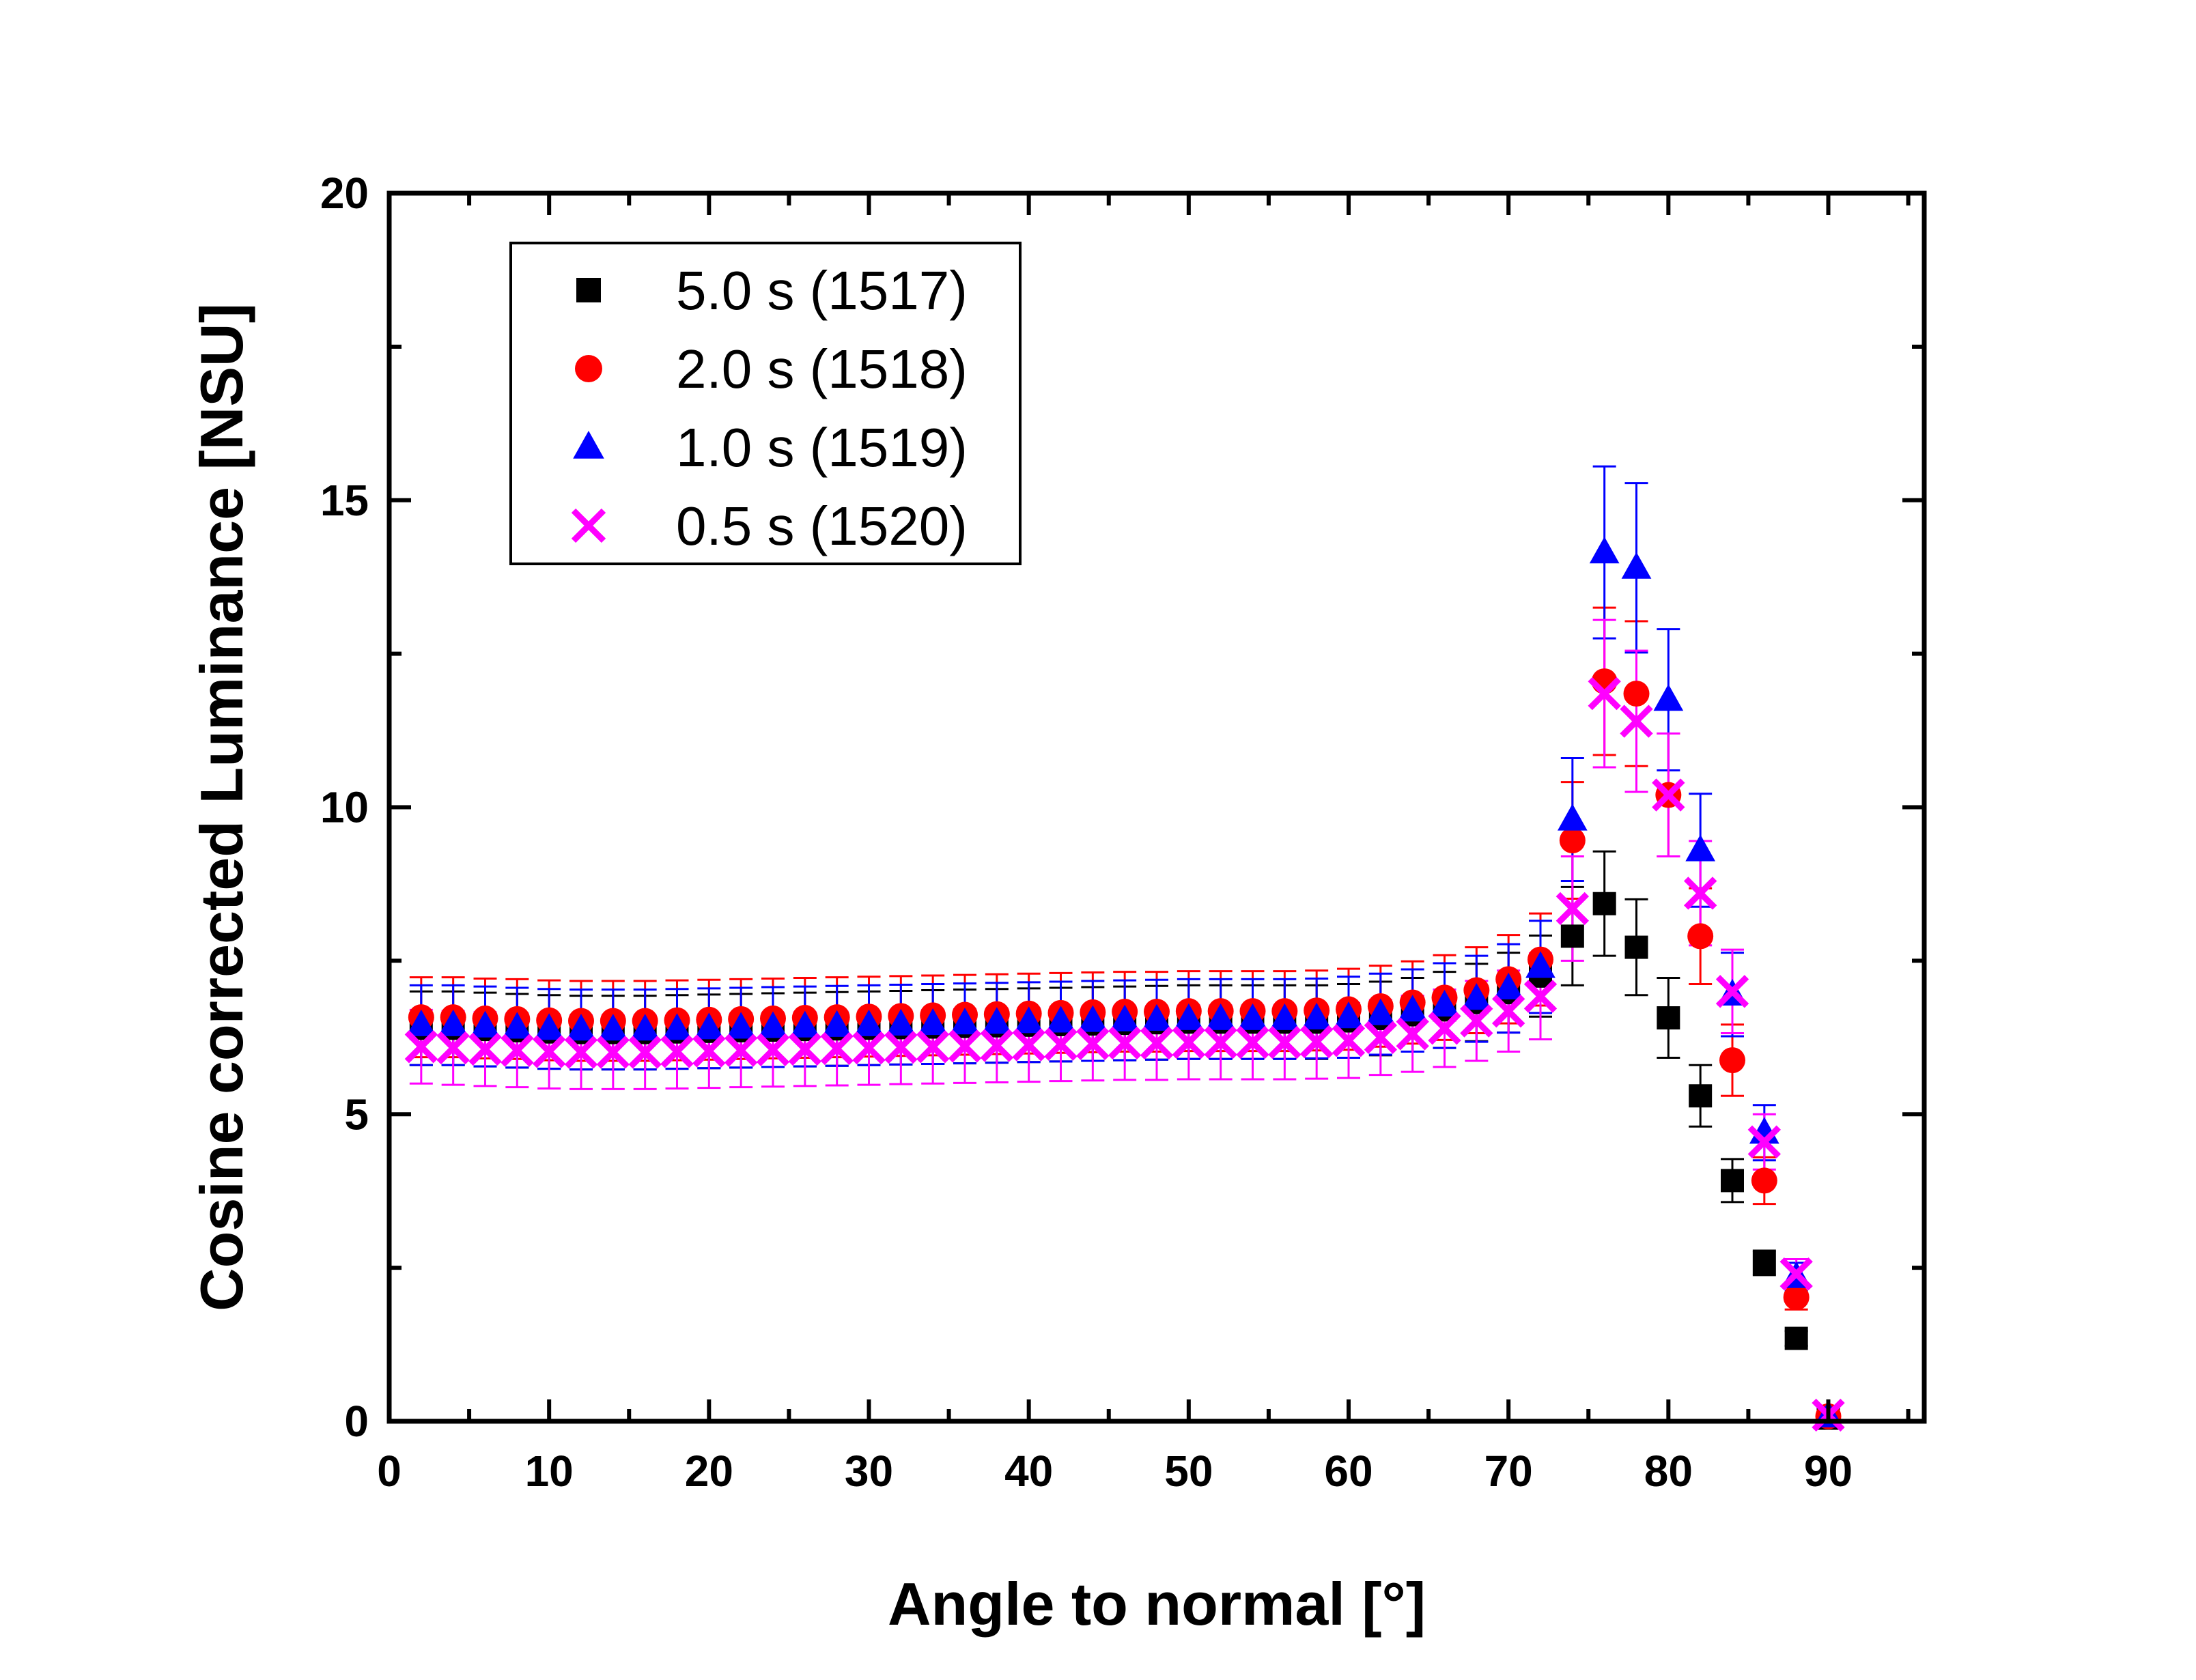 This screenshot has width=2196, height=1680. Describe the element at coordinates (869, 1471) in the screenshot. I see `x-tick-label: 30` at that location.